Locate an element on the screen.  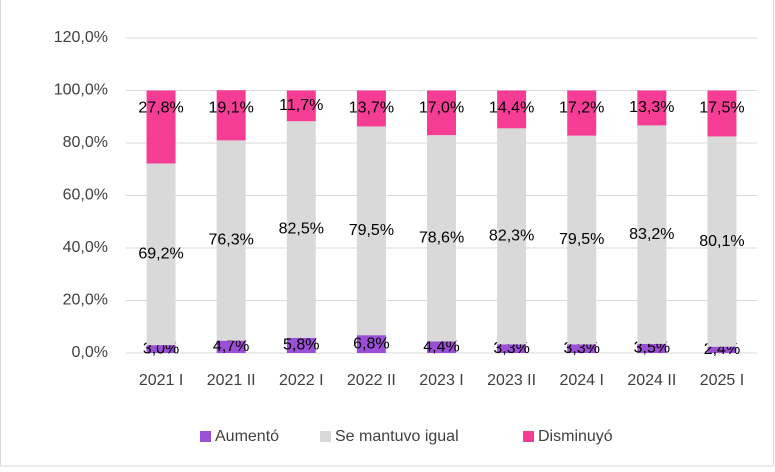
x-tick-label: 2021 II is located at coordinates (231, 380).